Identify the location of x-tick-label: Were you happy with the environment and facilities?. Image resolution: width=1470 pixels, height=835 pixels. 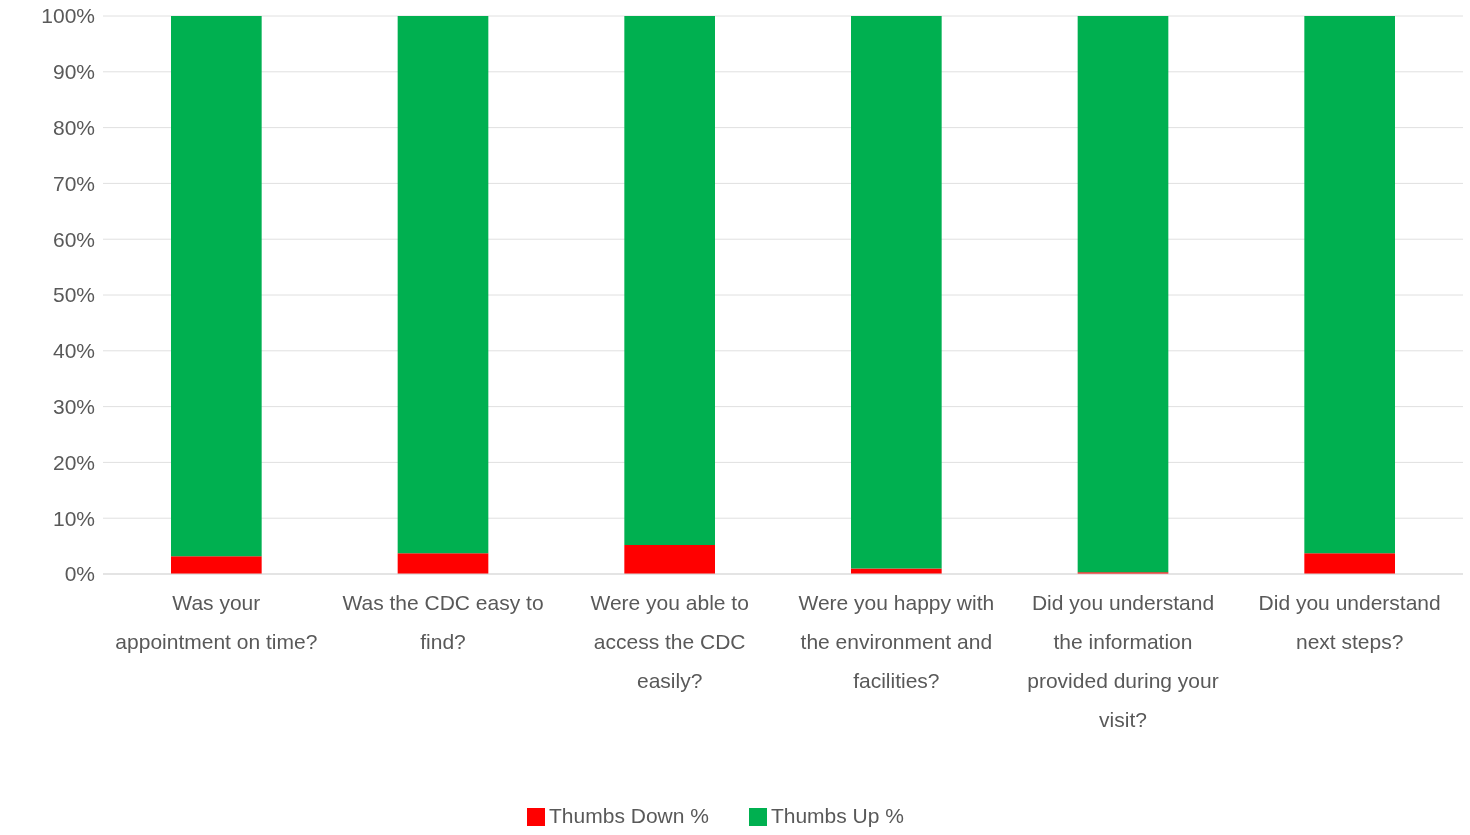
(896, 641).